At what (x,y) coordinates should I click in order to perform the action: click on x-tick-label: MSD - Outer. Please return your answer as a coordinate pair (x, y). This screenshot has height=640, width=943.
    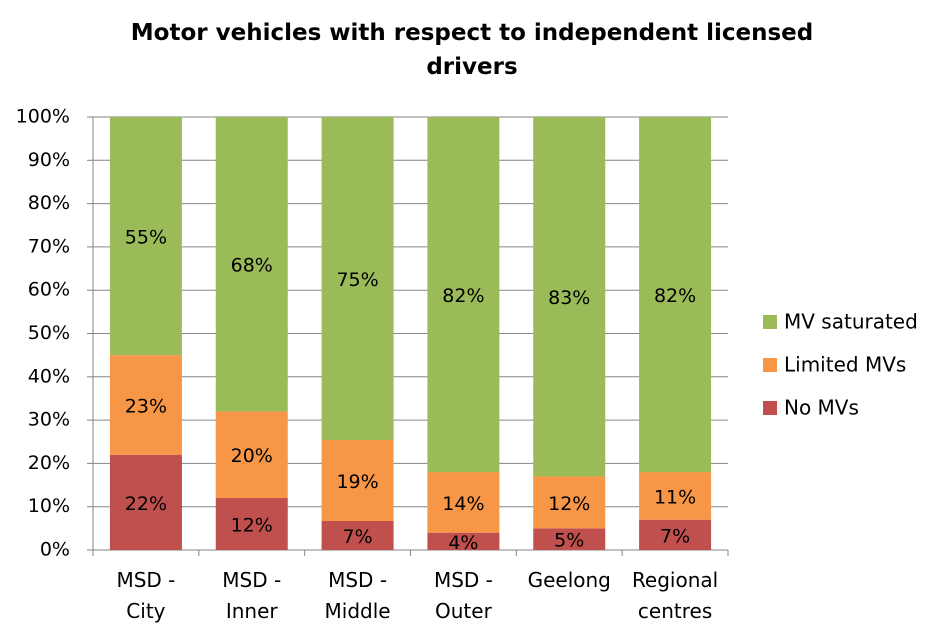
    Looking at the image, I should click on (463, 595).